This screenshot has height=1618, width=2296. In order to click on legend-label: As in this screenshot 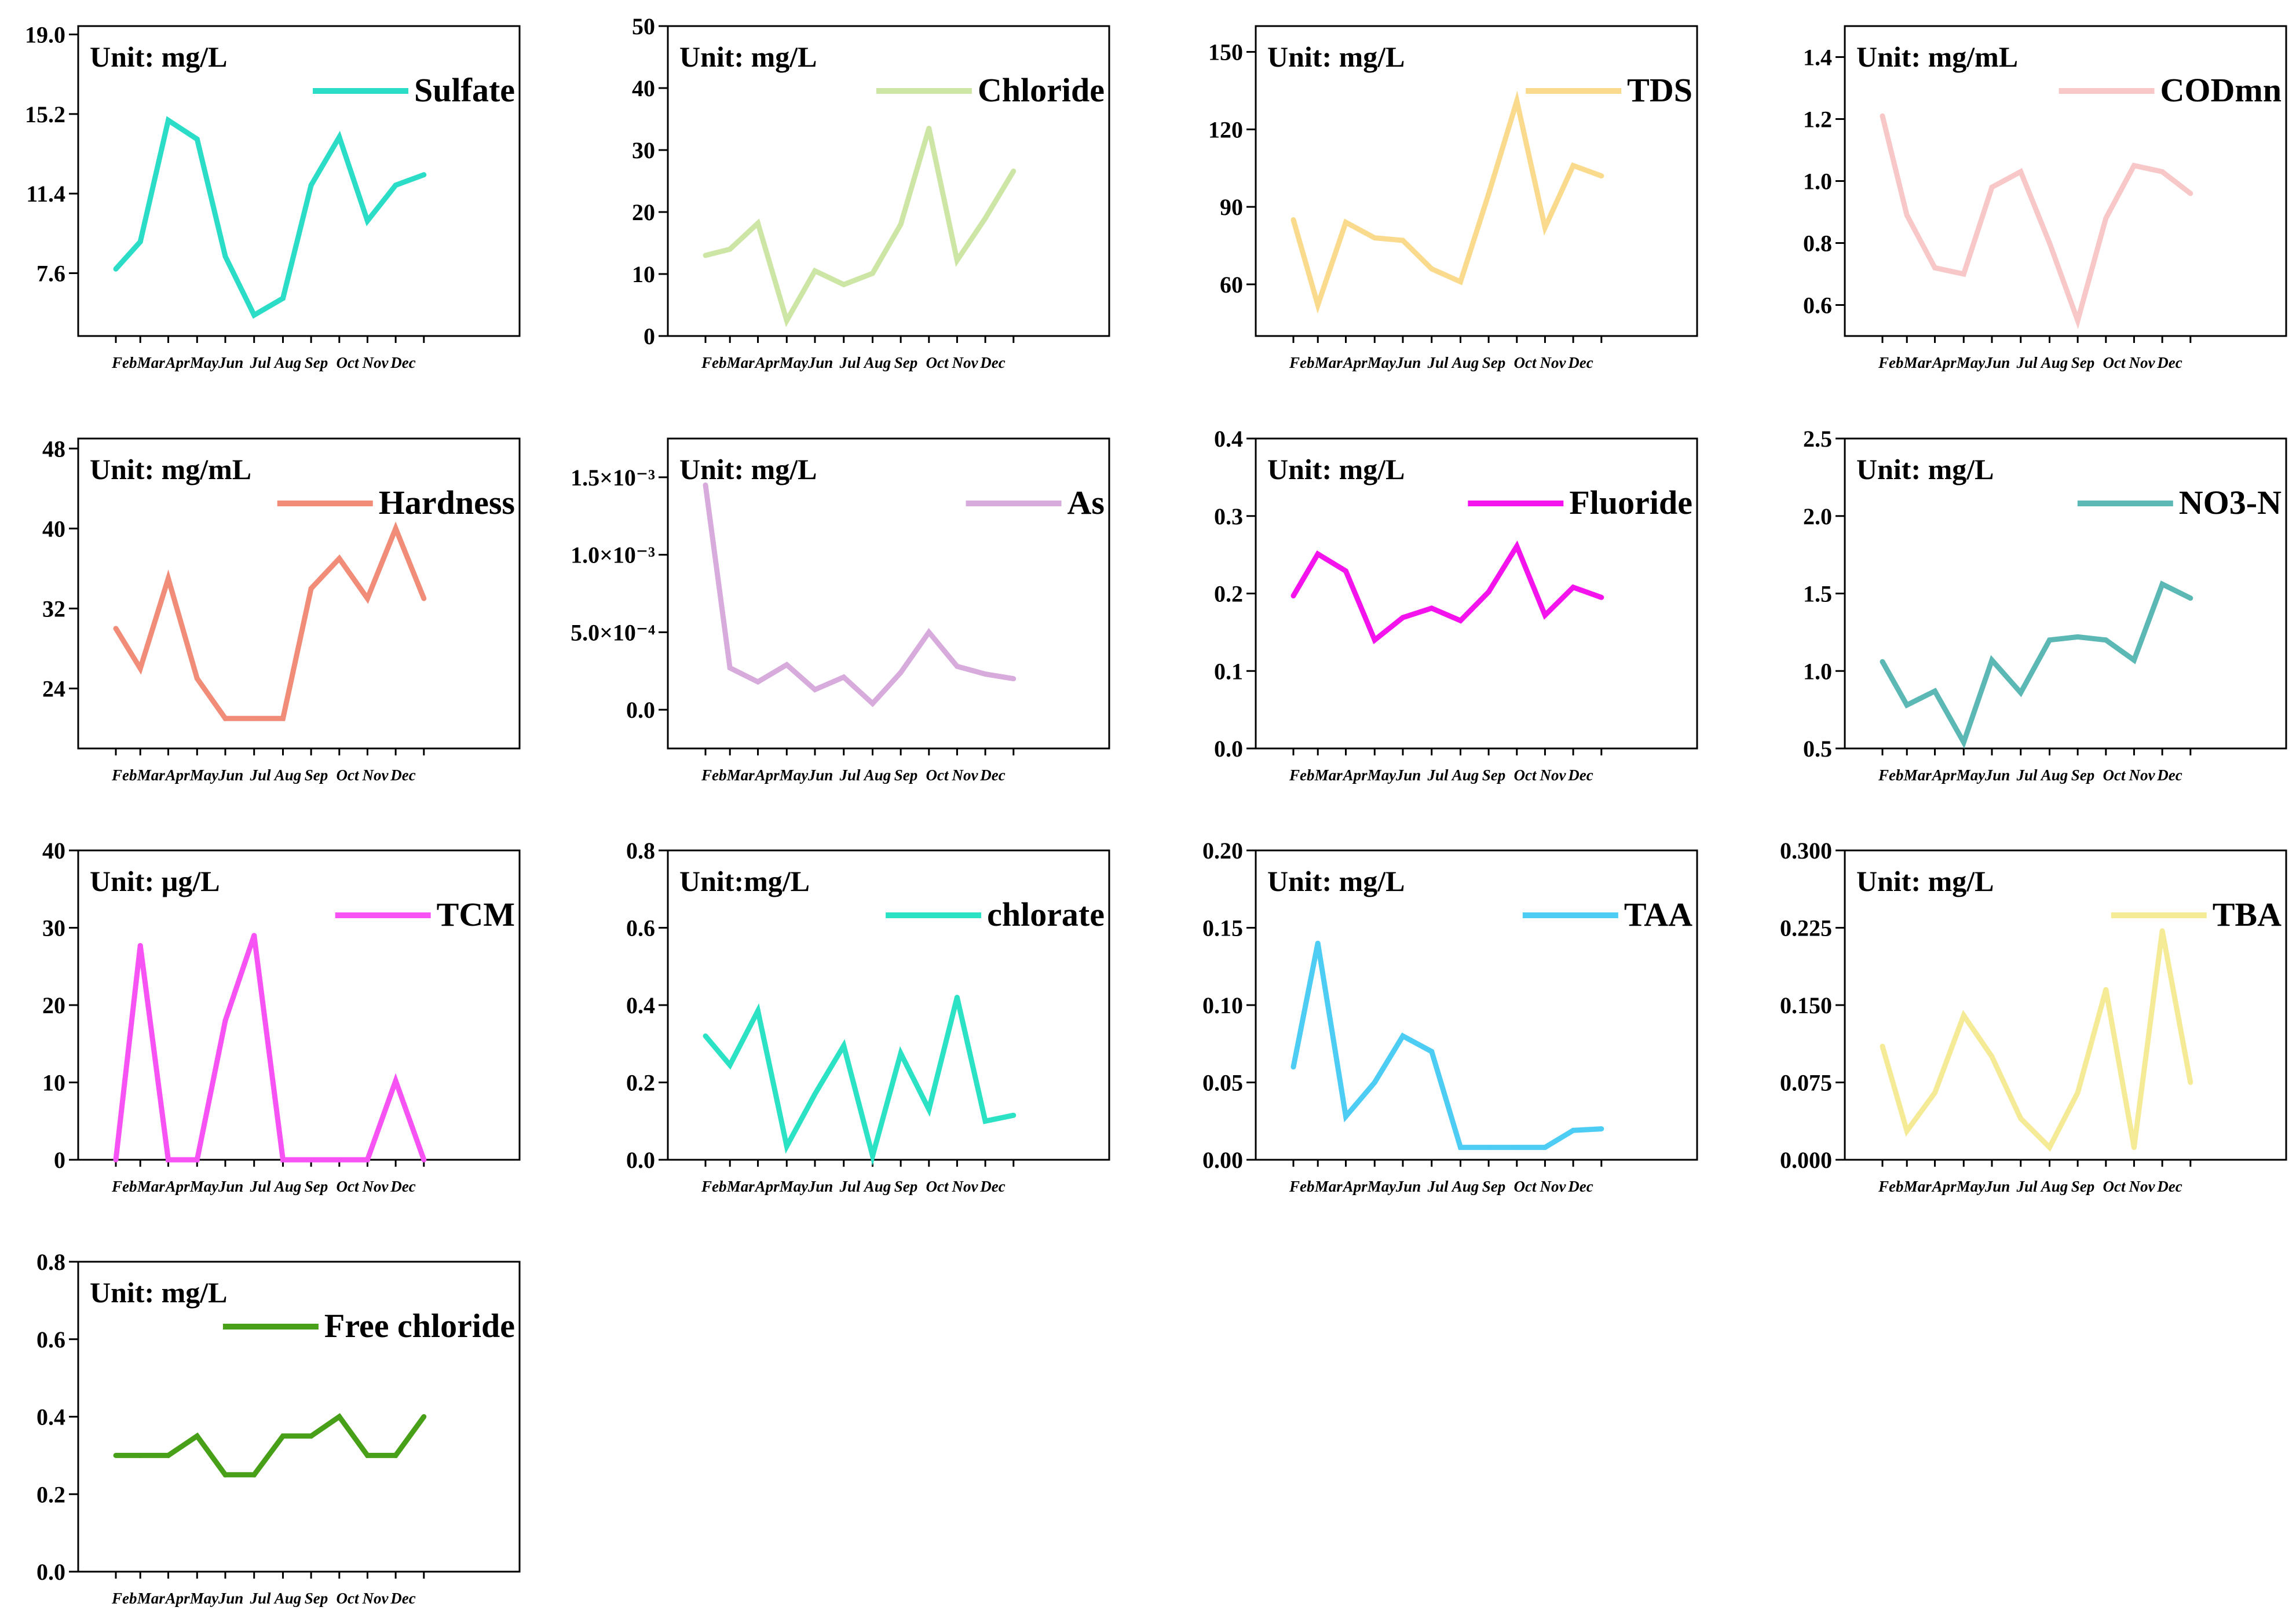, I will do `click(1086, 503)`.